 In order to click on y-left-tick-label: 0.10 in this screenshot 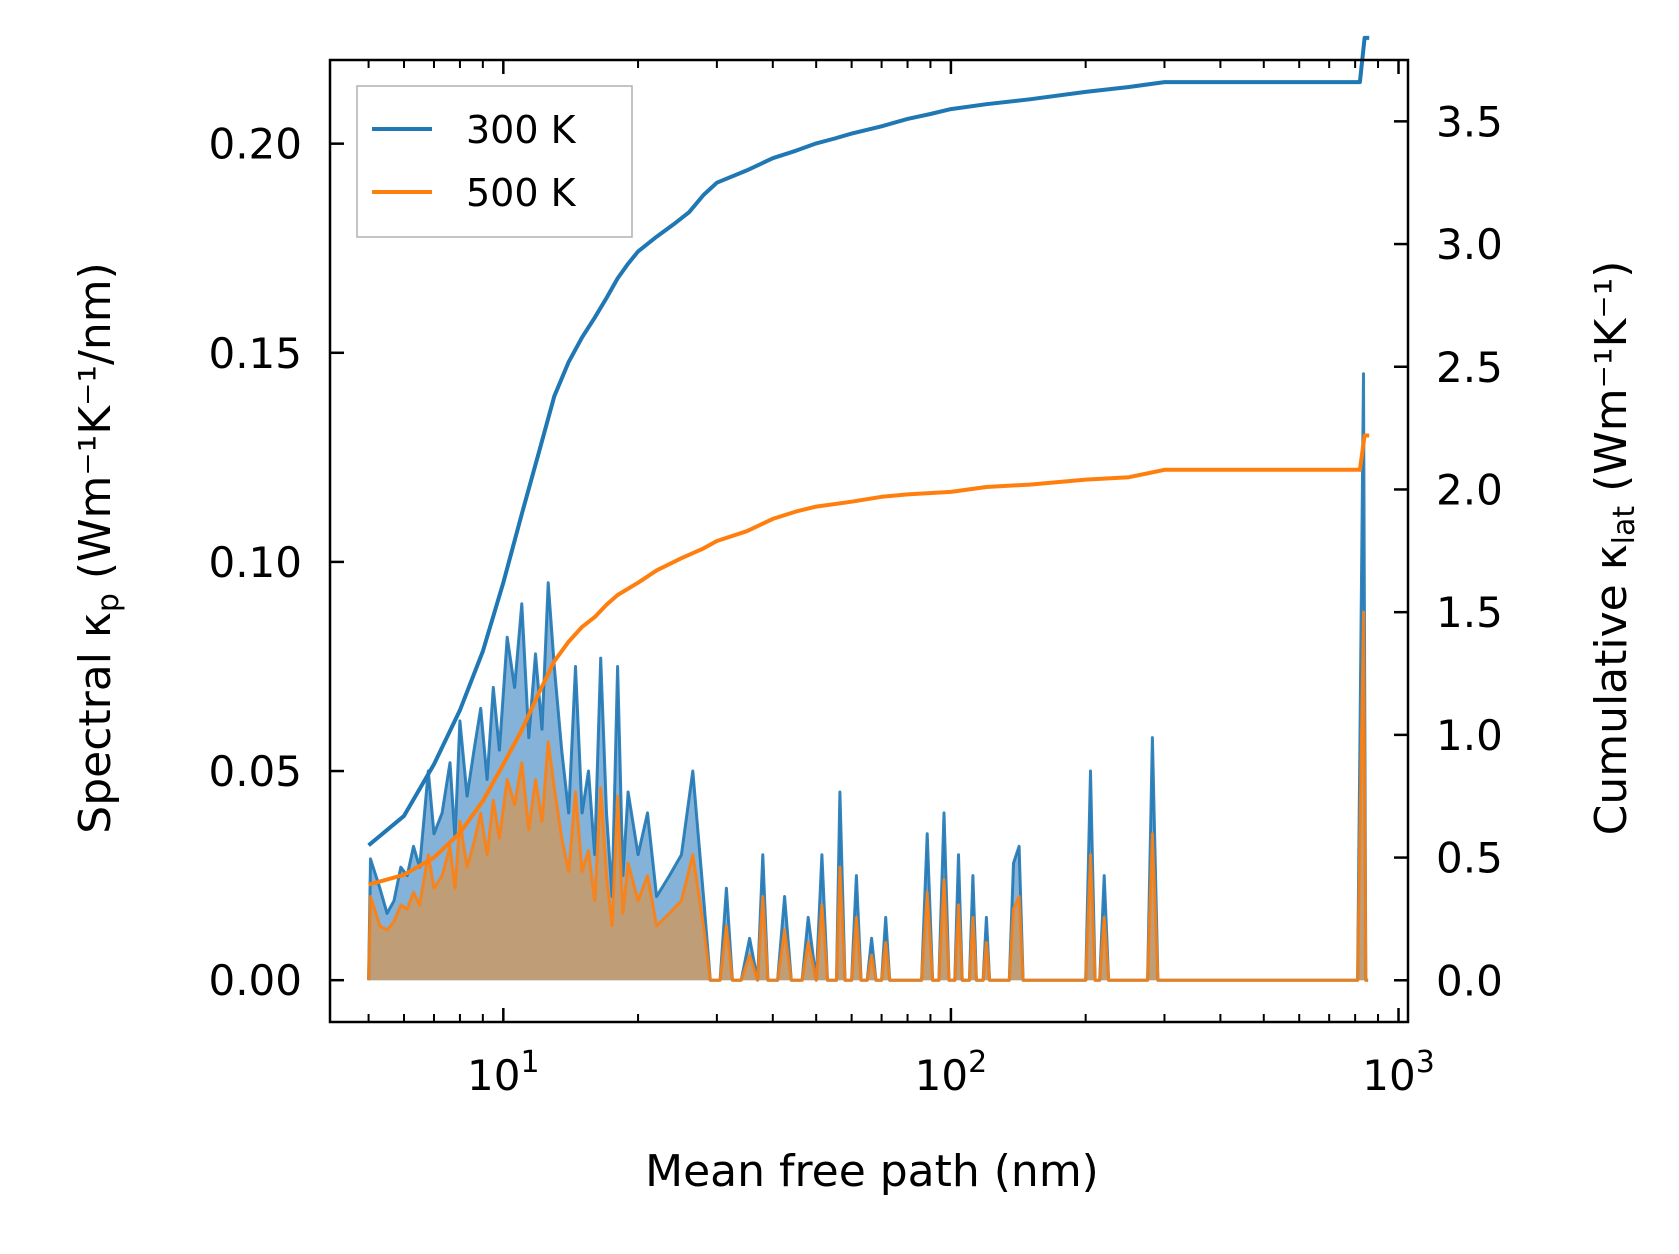, I will do `click(255, 562)`.